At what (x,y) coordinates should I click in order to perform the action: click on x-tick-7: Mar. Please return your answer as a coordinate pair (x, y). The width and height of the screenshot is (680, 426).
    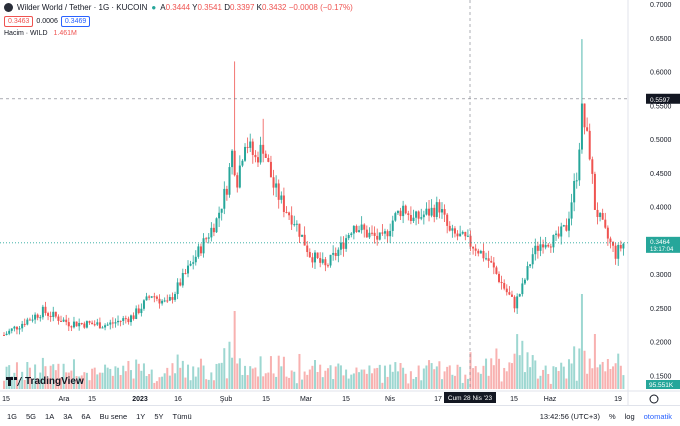
    Looking at the image, I should click on (306, 399).